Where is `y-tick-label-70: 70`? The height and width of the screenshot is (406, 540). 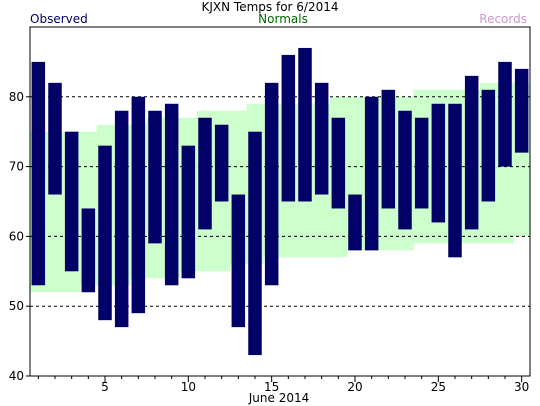 y-tick-label-70: 70 is located at coordinates (16, 167).